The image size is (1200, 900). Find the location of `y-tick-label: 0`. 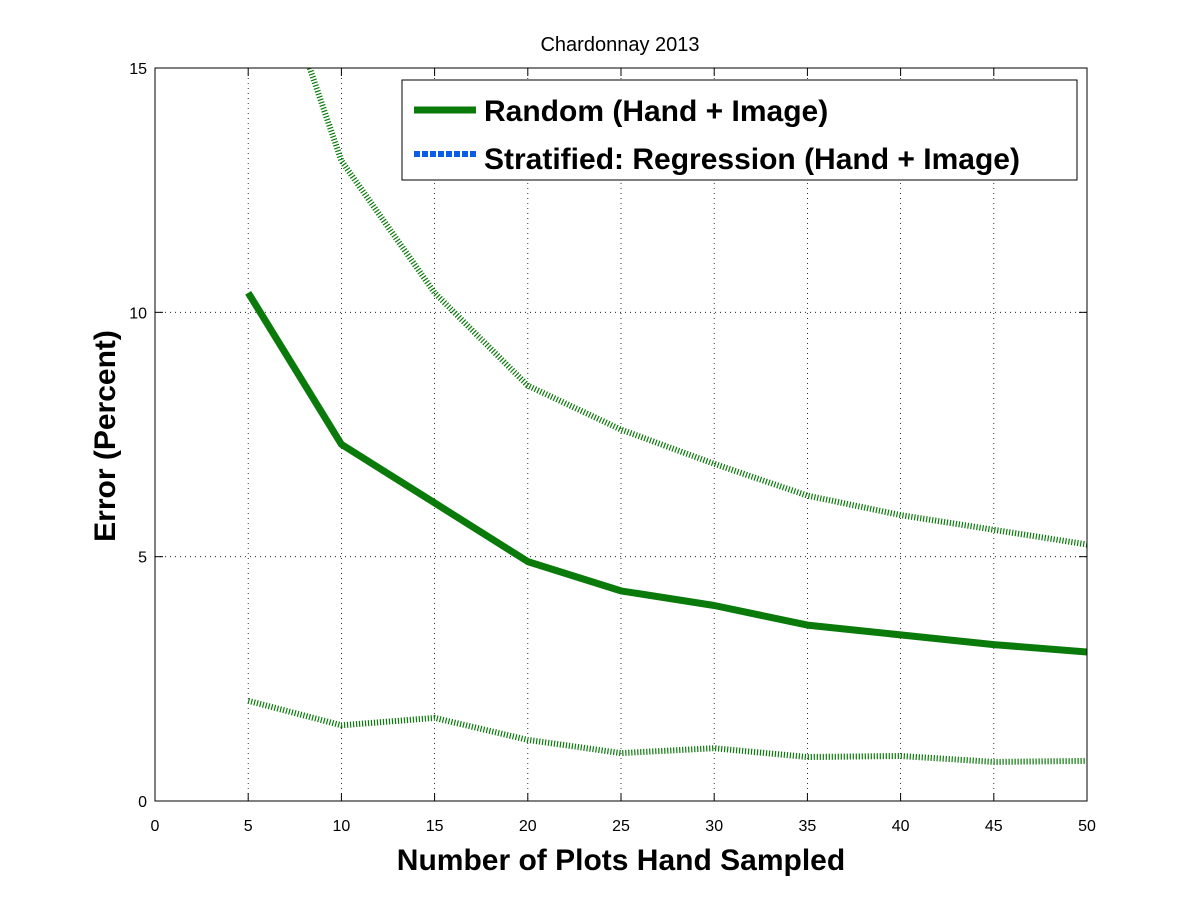

y-tick-label: 0 is located at coordinates (142, 802).